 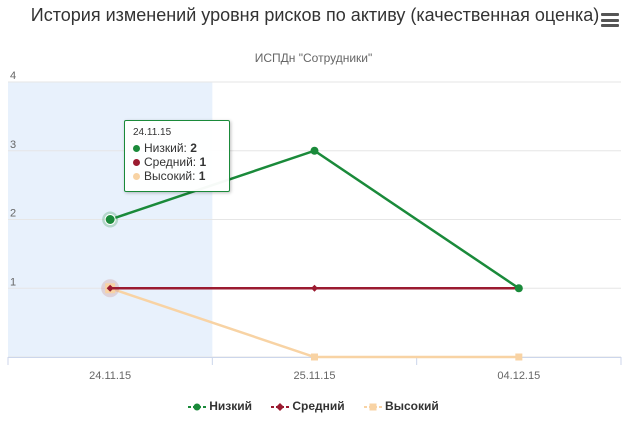 What do you see at coordinates (231, 405) in the screenshot?
I see `legend-label: Низкий` at bounding box center [231, 405].